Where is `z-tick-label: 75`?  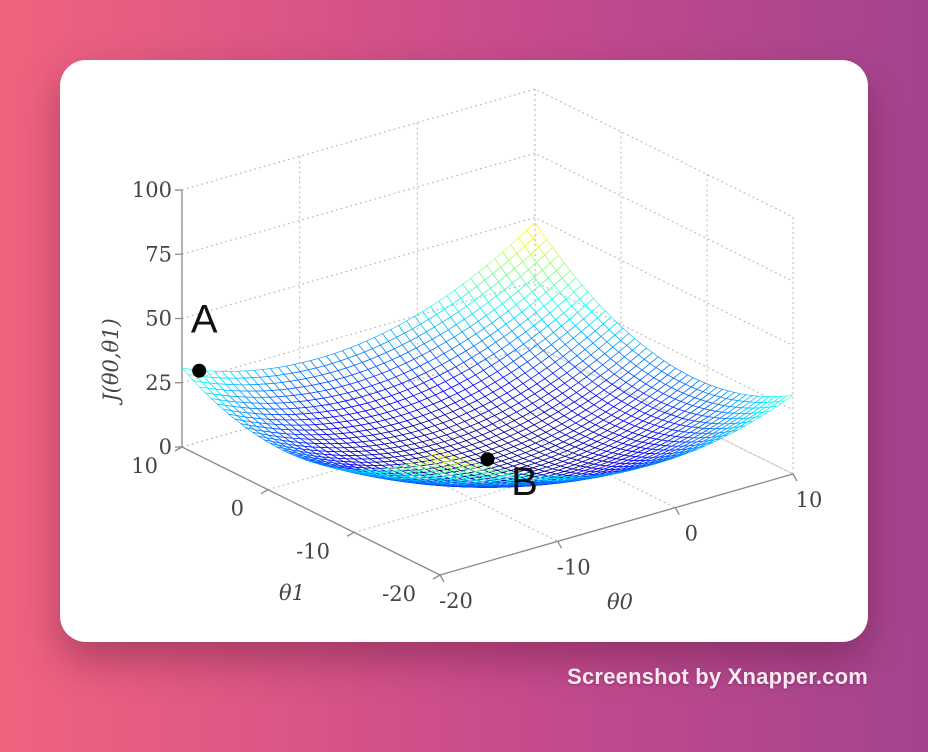
z-tick-label: 75 is located at coordinates (158, 254).